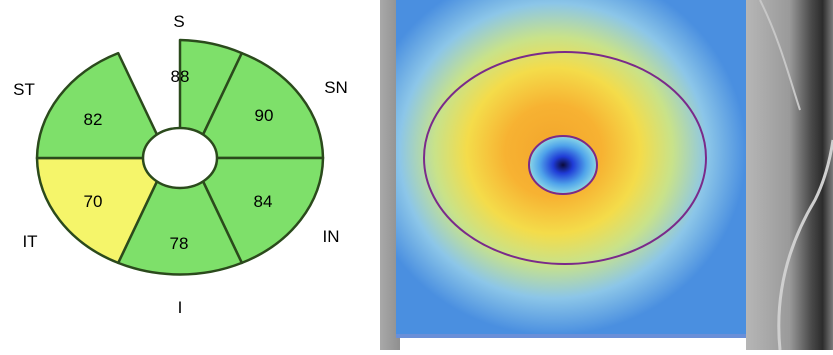  I want to click on fovea, so click(563, 165).